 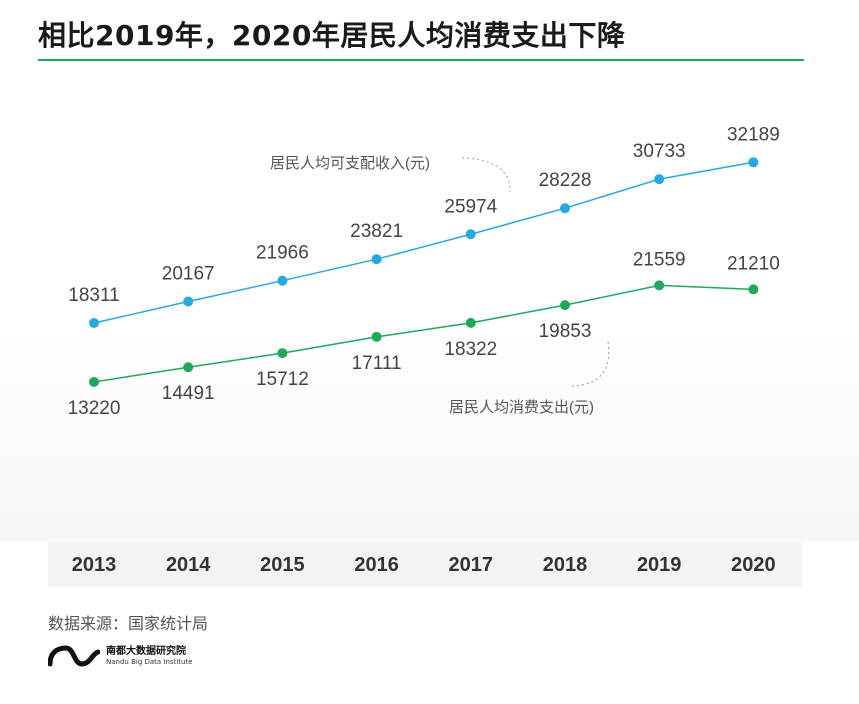 What do you see at coordinates (753, 565) in the screenshot?
I see `x-tick-label: 2020` at bounding box center [753, 565].